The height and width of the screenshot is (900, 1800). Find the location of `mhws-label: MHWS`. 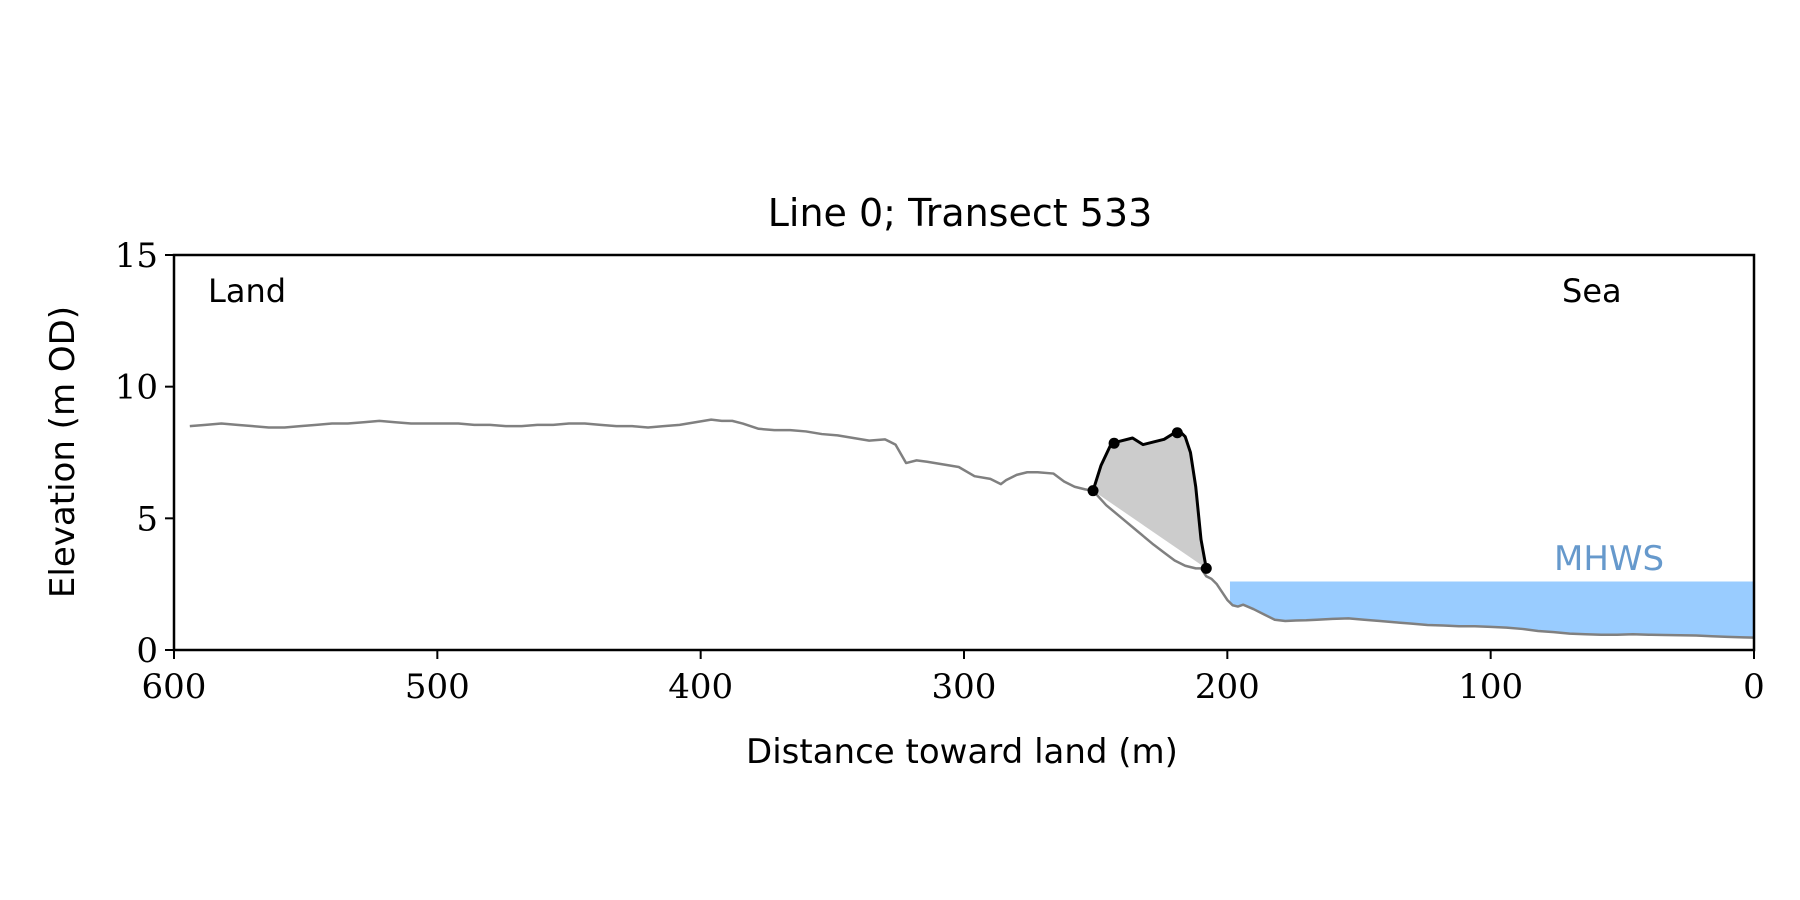

mhws-label: MHWS is located at coordinates (1609, 559).